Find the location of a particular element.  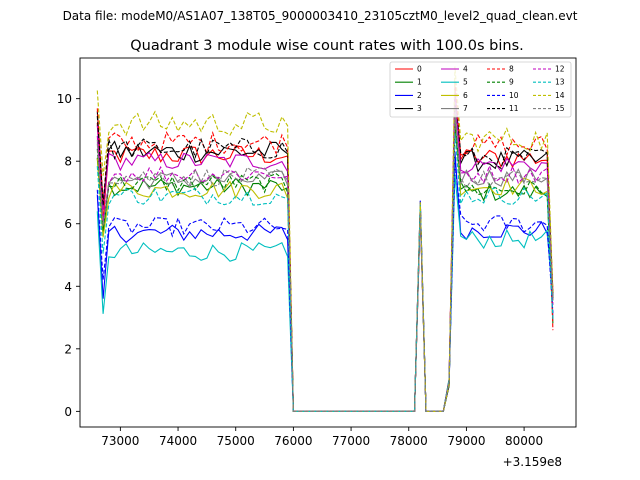

legend-label-8: 8 is located at coordinates (511, 69).